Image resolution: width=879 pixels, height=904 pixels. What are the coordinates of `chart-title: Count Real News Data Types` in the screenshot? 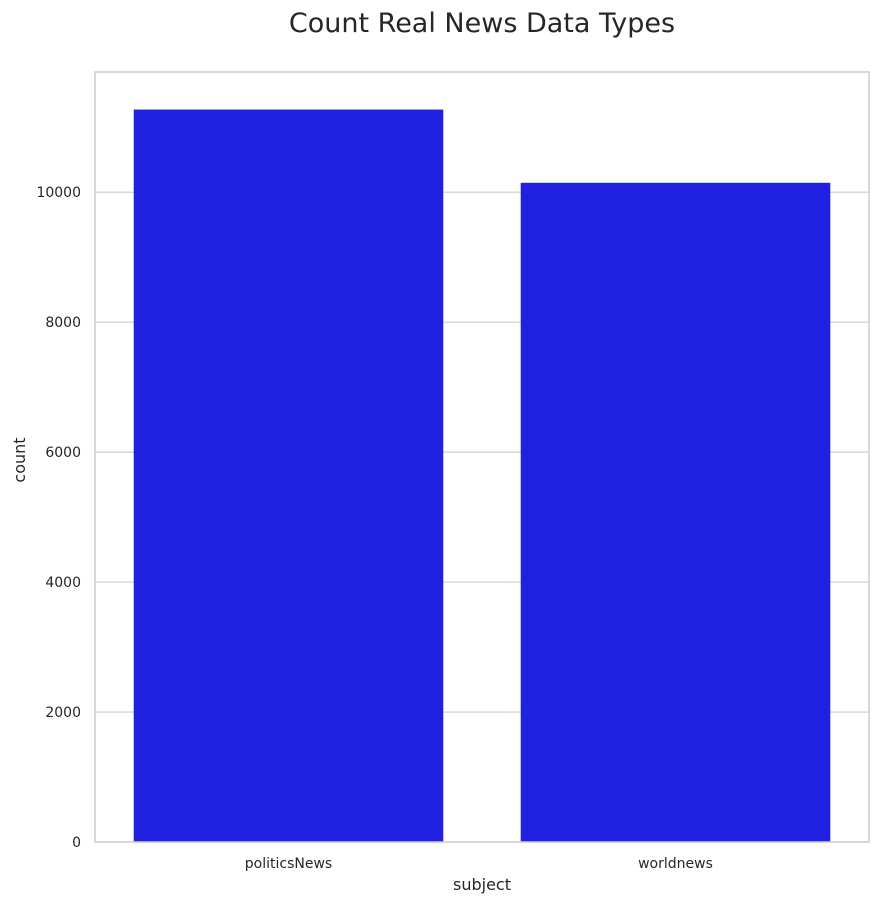 It's located at (482, 23).